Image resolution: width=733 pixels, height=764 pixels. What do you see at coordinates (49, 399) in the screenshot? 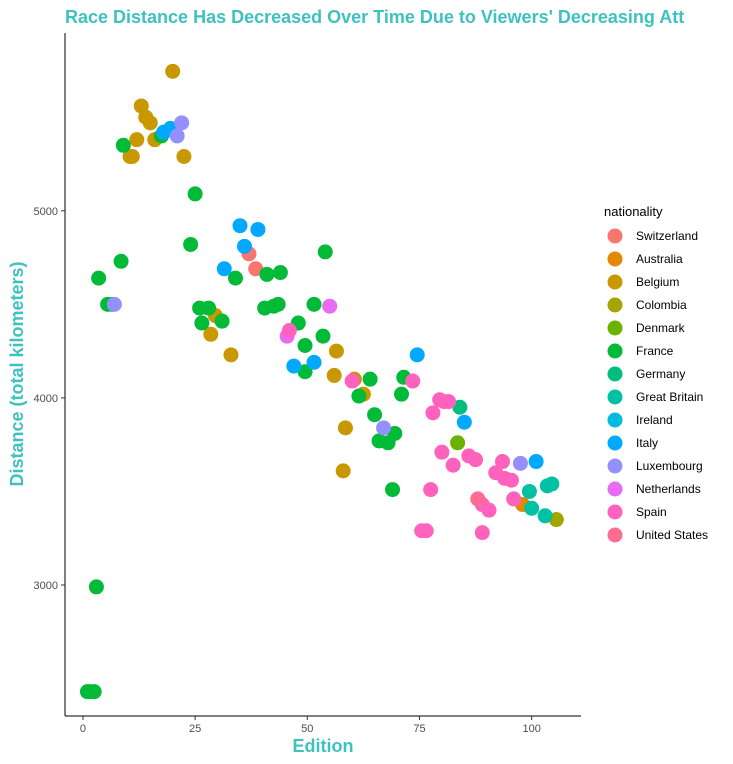
I see `y-axis-ticks: 3000 4000 5000` at bounding box center [49, 399].